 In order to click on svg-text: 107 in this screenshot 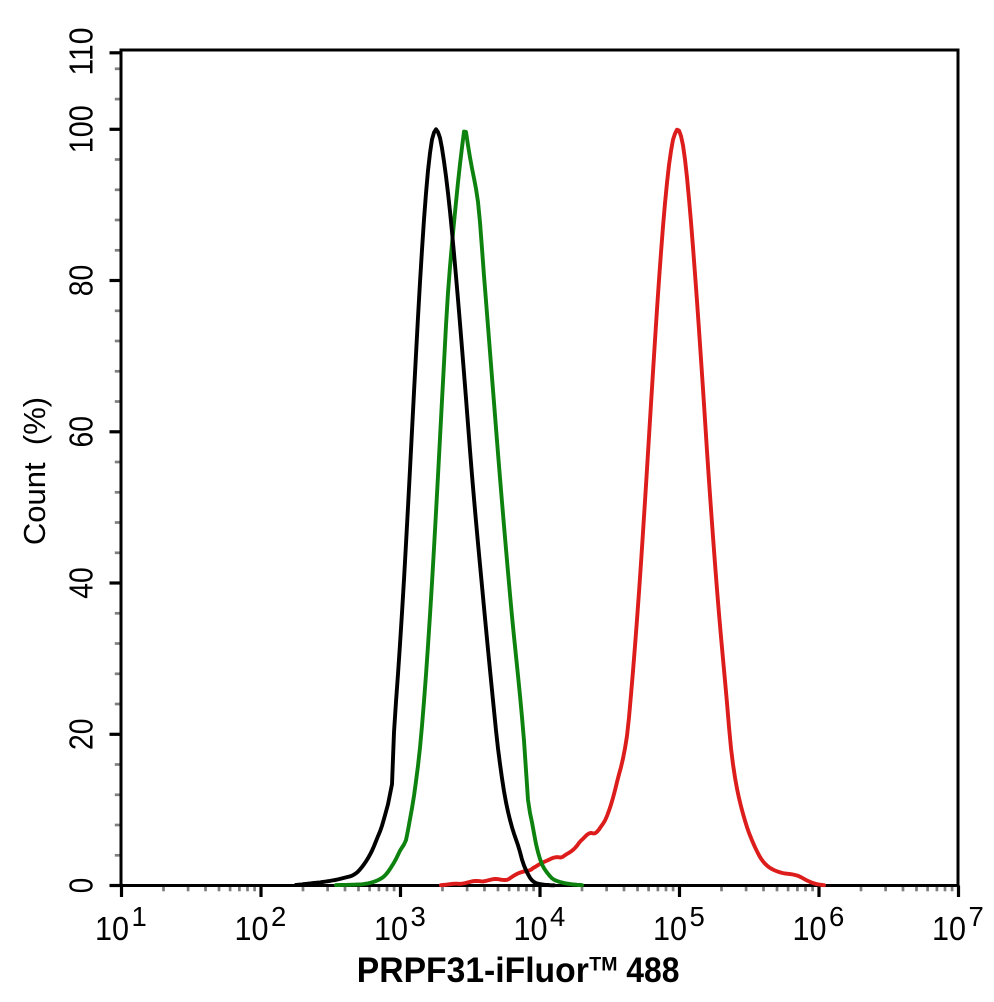, I will do `click(958, 924)`.